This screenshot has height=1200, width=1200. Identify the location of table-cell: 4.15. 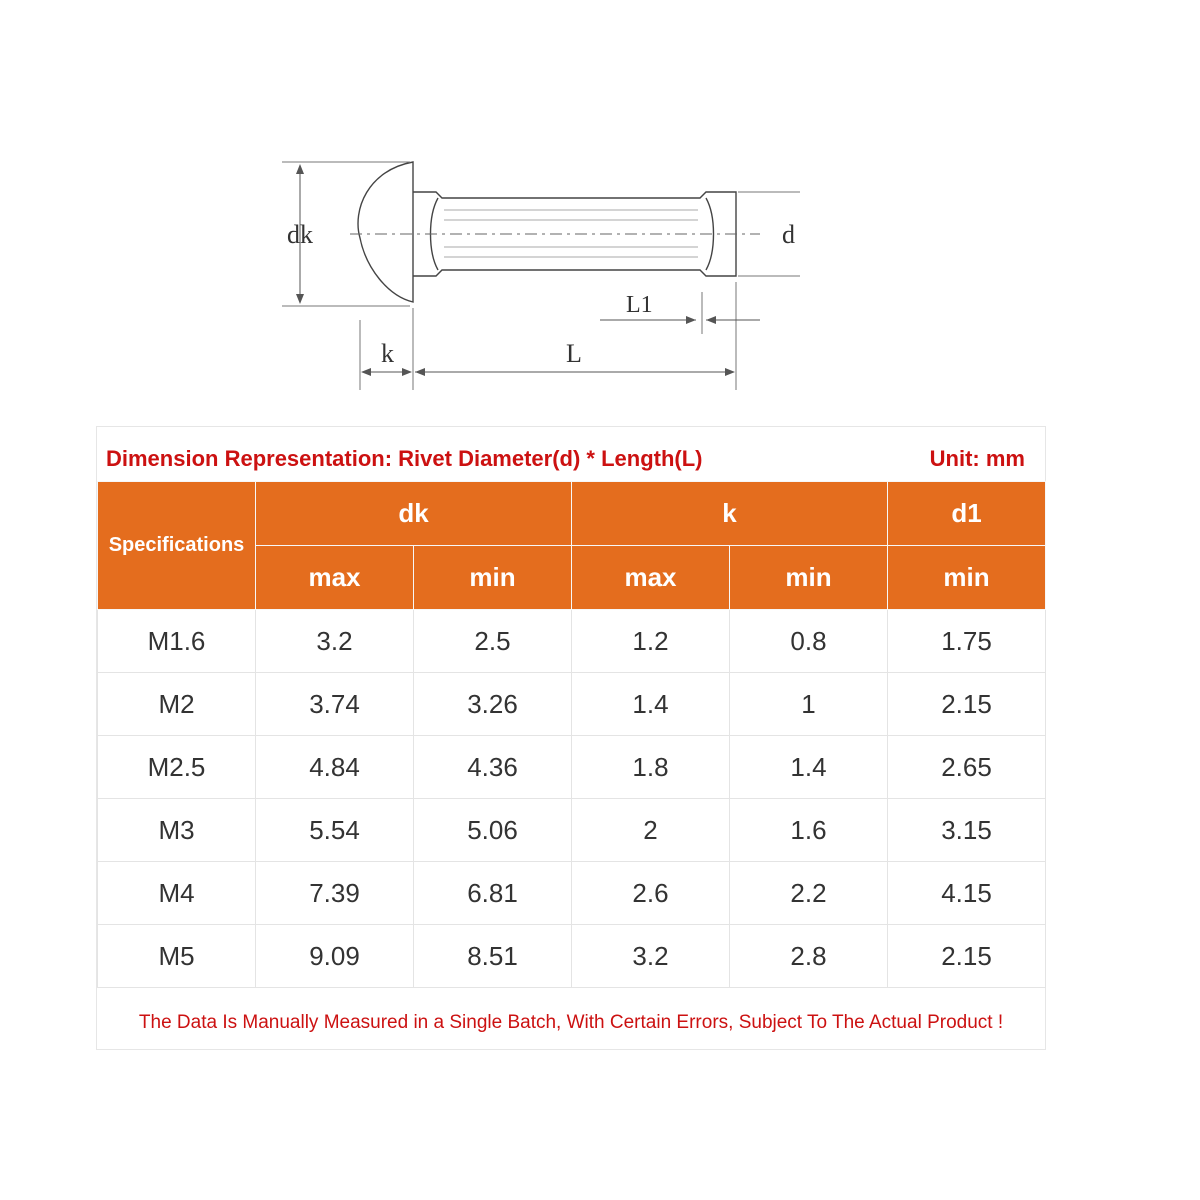
(966, 893).